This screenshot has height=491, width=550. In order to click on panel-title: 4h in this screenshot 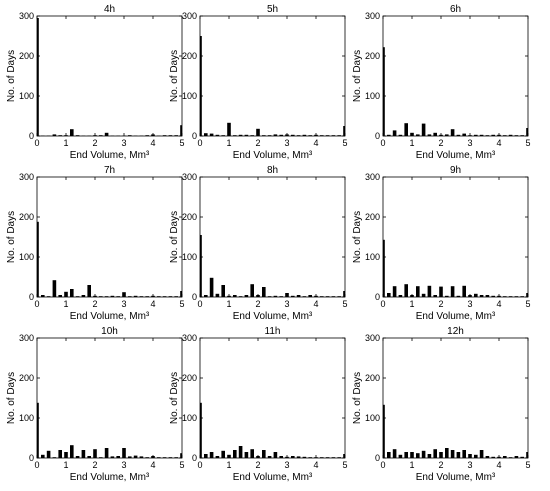, I will do `click(109, 9)`.